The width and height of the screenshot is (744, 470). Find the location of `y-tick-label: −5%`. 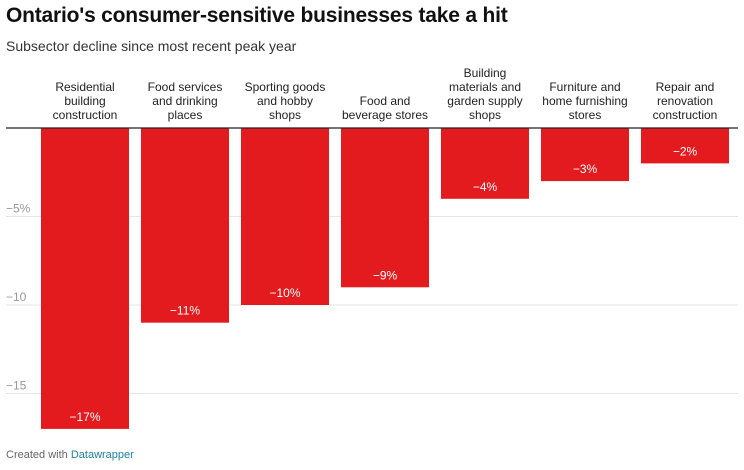

y-tick-label: −5% is located at coordinates (18, 209).